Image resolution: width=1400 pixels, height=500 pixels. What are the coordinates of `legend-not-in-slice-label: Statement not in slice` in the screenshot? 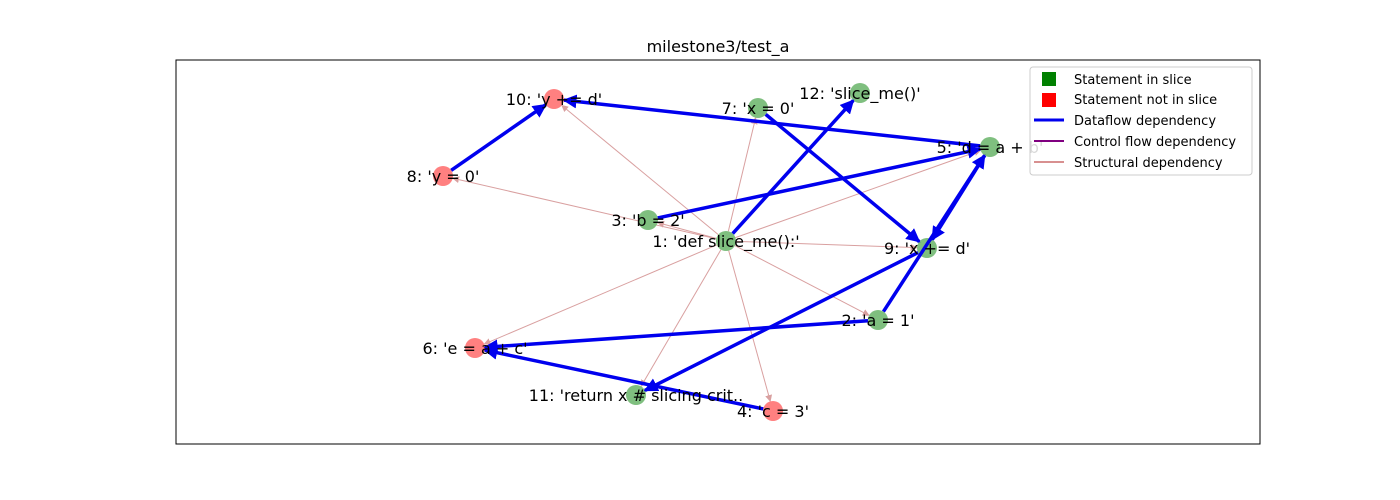 It's located at (1145, 100).